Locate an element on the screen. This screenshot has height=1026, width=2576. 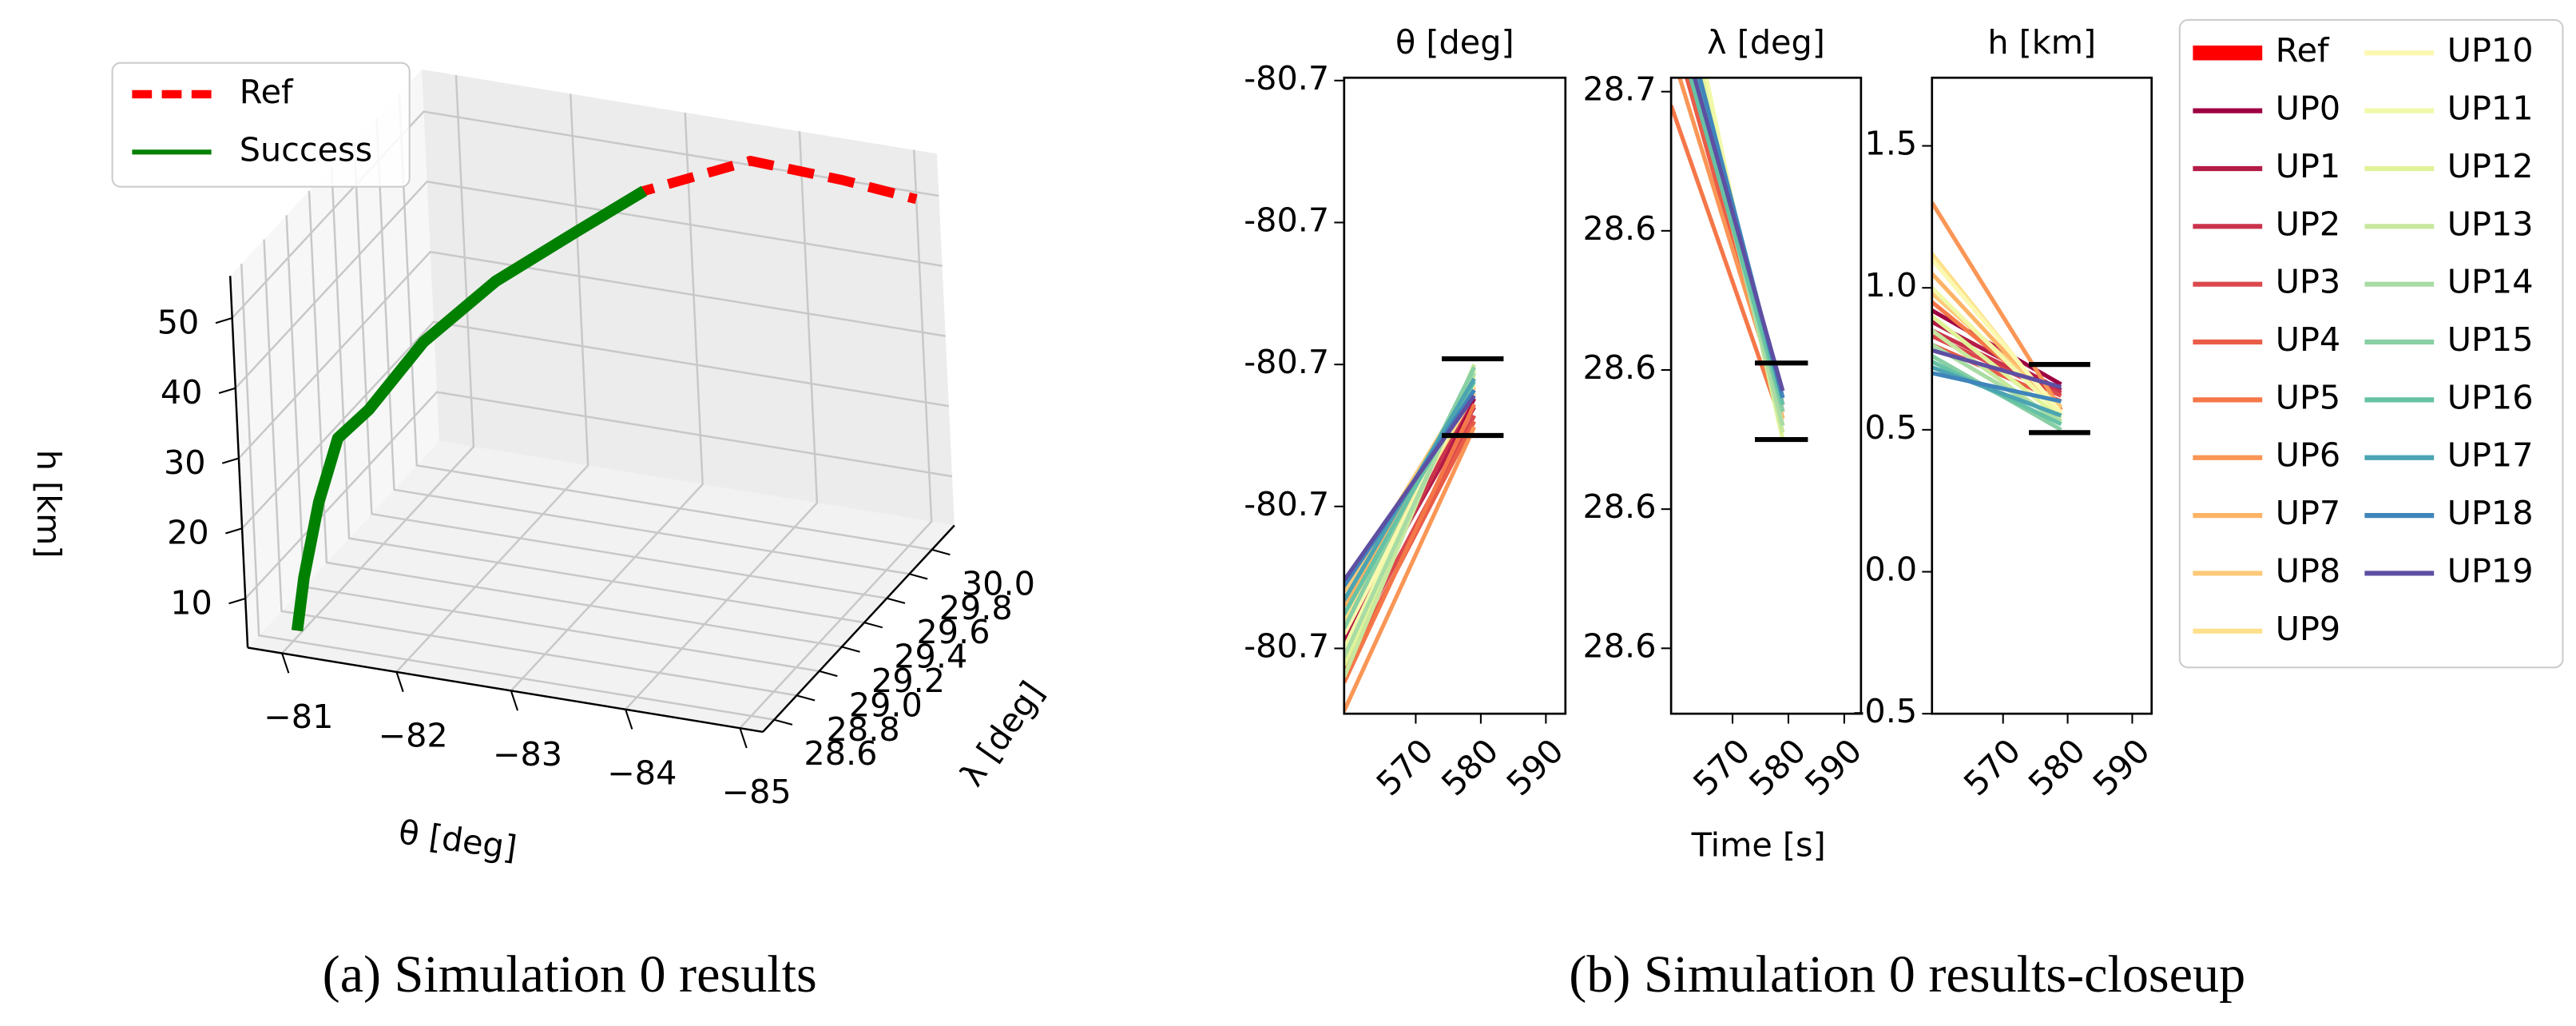
panel-title: θ [deg] is located at coordinates (1454, 43).